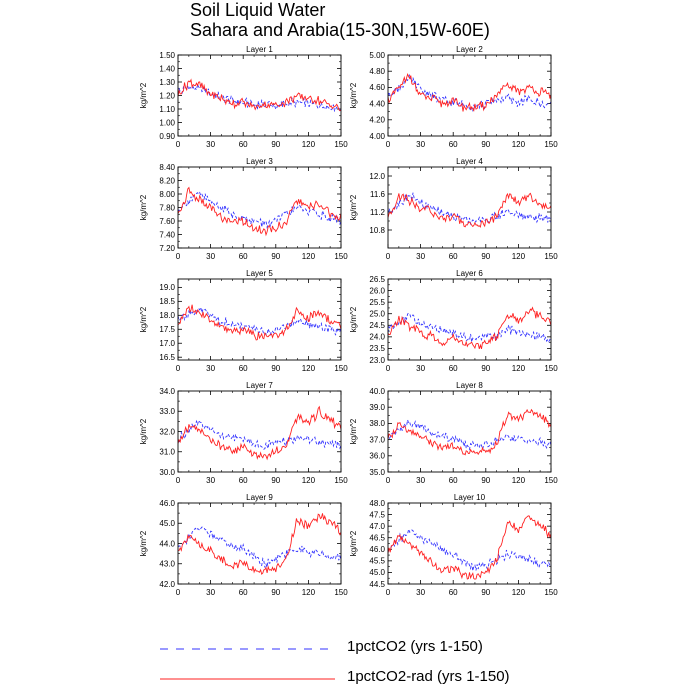 This screenshot has width=700, height=700. What do you see at coordinates (259, 273) in the screenshot?
I see `panel-title: Layer 5` at bounding box center [259, 273].